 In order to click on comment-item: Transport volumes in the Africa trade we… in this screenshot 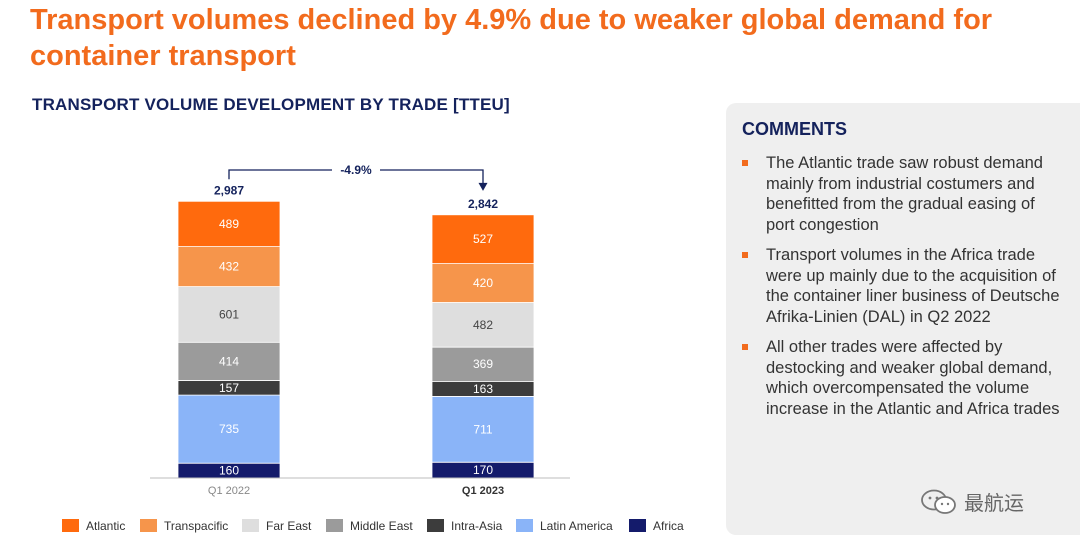, I will do `click(902, 286)`.